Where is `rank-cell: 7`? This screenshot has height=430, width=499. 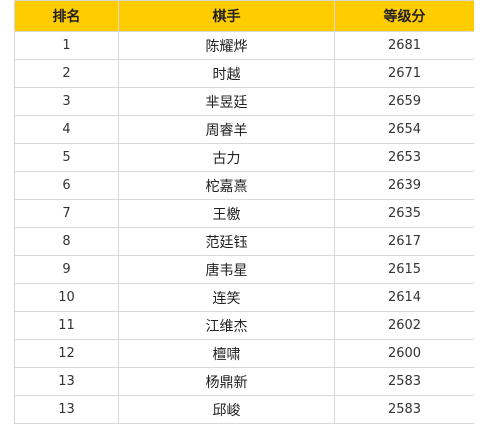
rank-cell: 7 is located at coordinates (66, 213).